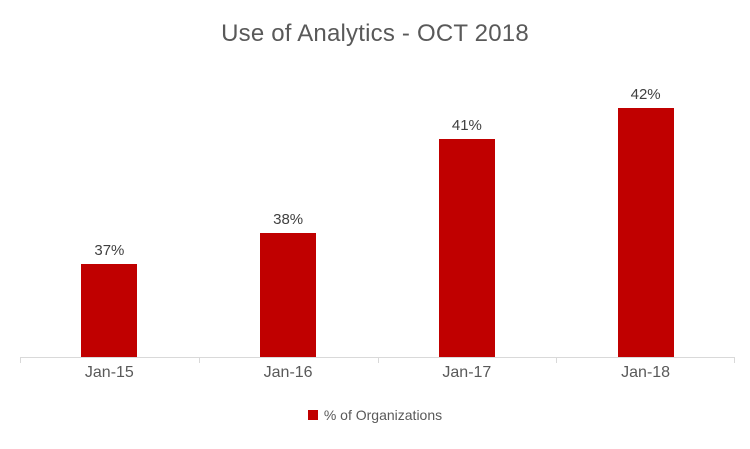 The image size is (750, 449). I want to click on legend-marker-icon, so click(312, 415).